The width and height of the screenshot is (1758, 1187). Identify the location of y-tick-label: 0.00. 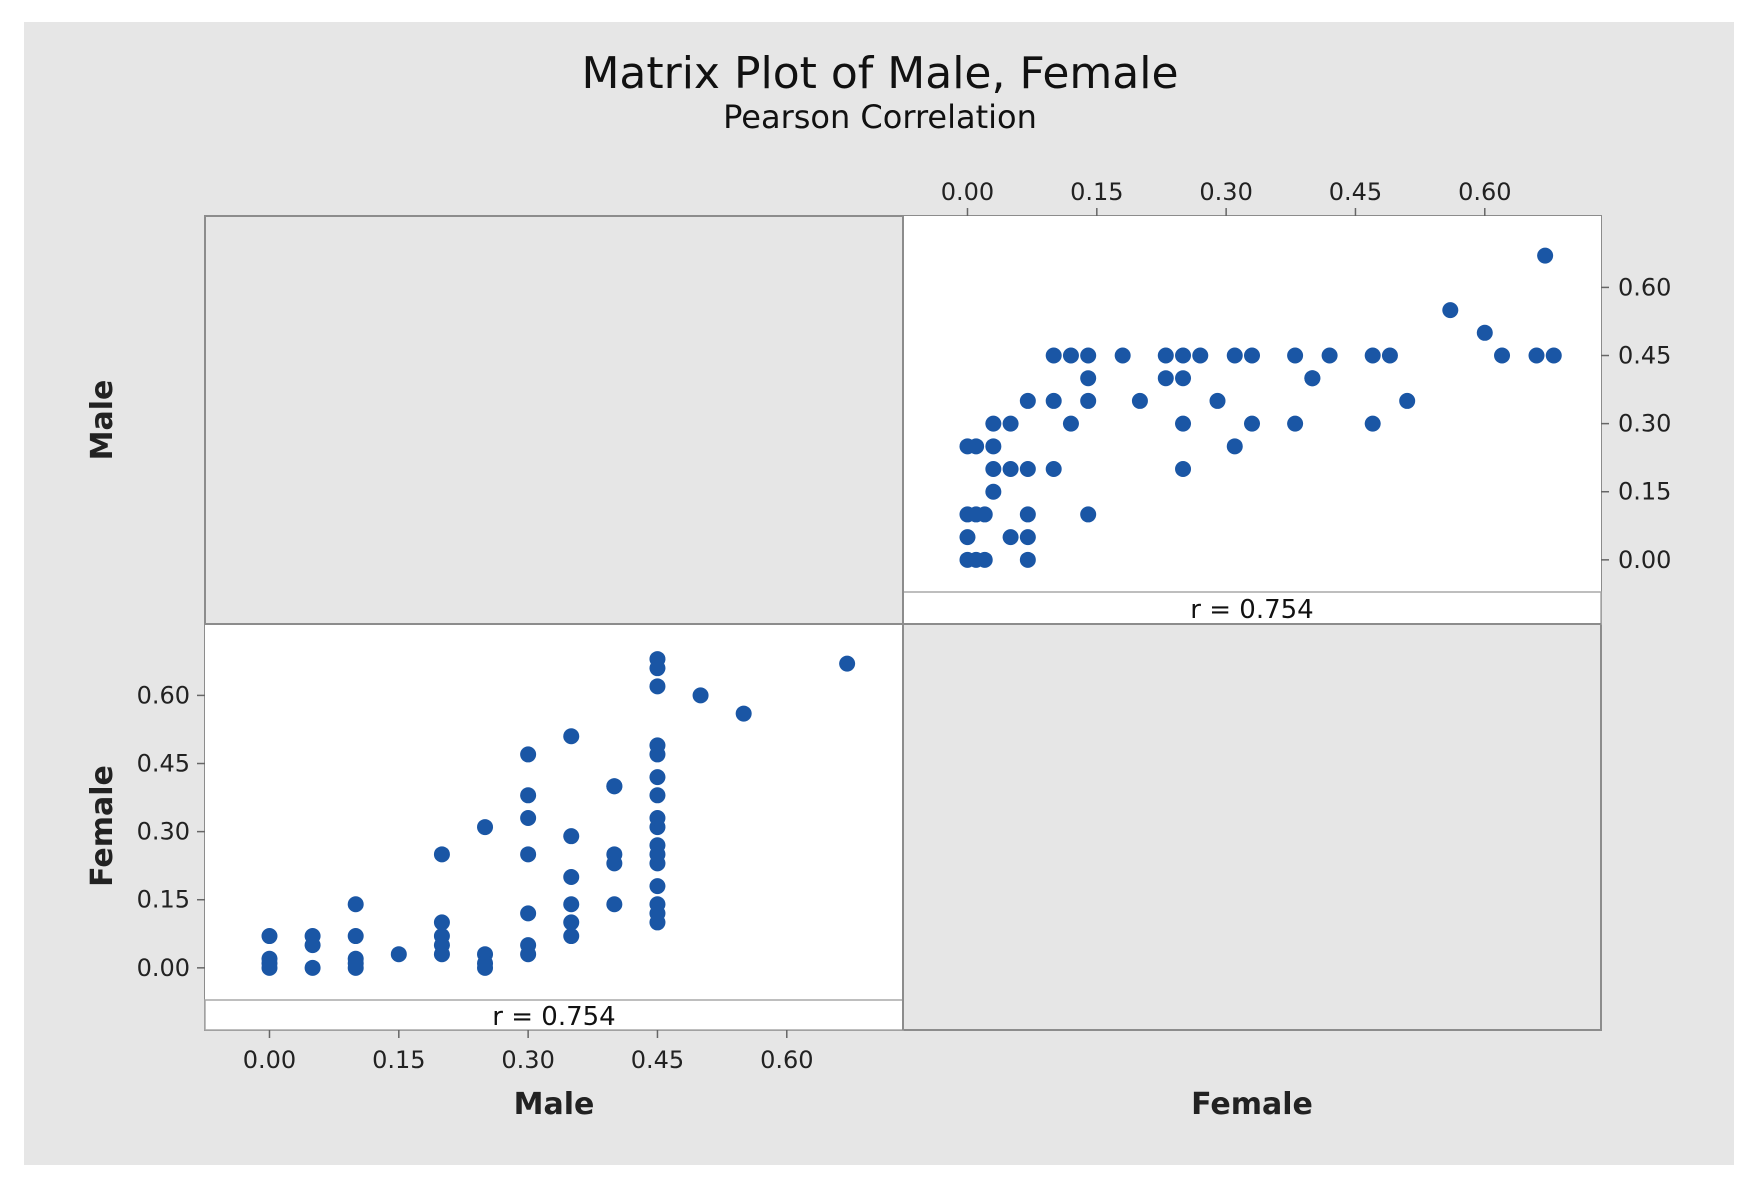
(163, 968).